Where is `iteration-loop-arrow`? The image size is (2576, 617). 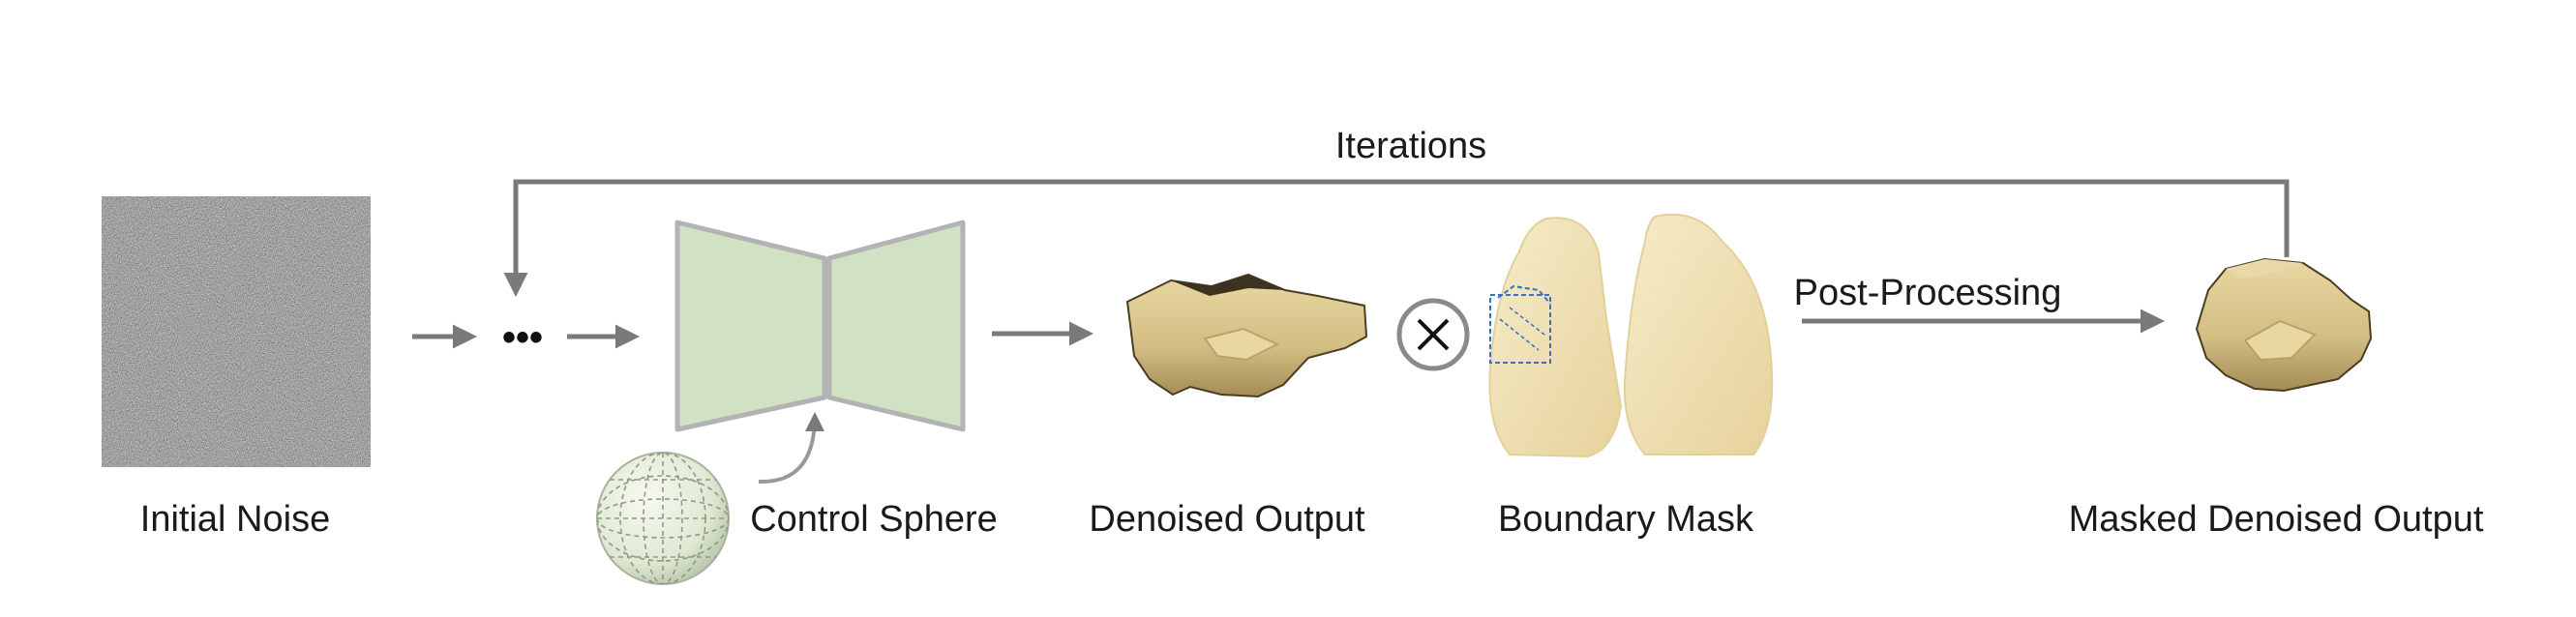 iteration-loop-arrow is located at coordinates (1396, 238).